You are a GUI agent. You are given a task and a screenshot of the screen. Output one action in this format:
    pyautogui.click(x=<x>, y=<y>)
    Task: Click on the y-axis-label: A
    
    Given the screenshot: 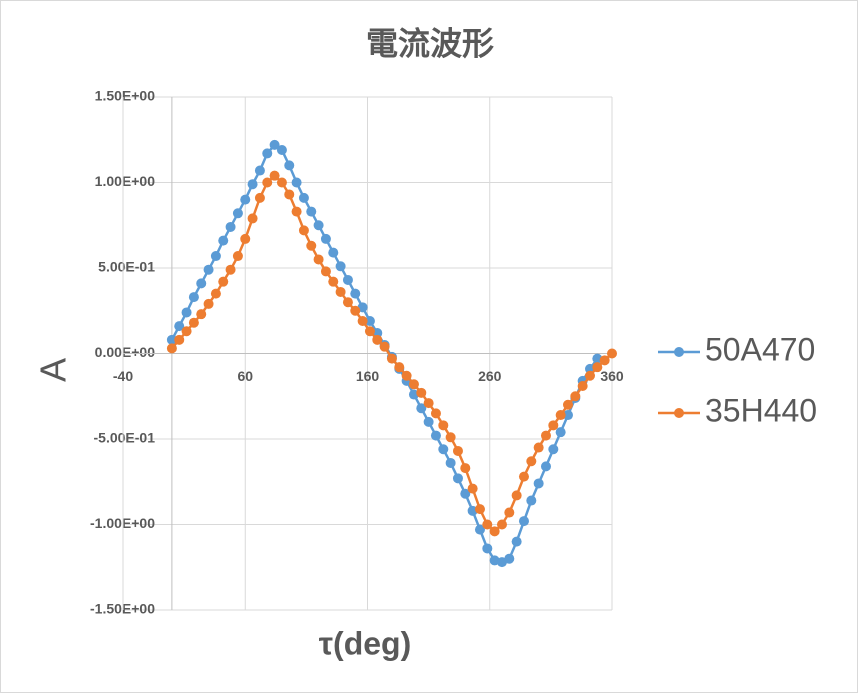 What is the action you would take?
    pyautogui.click(x=53, y=370)
    